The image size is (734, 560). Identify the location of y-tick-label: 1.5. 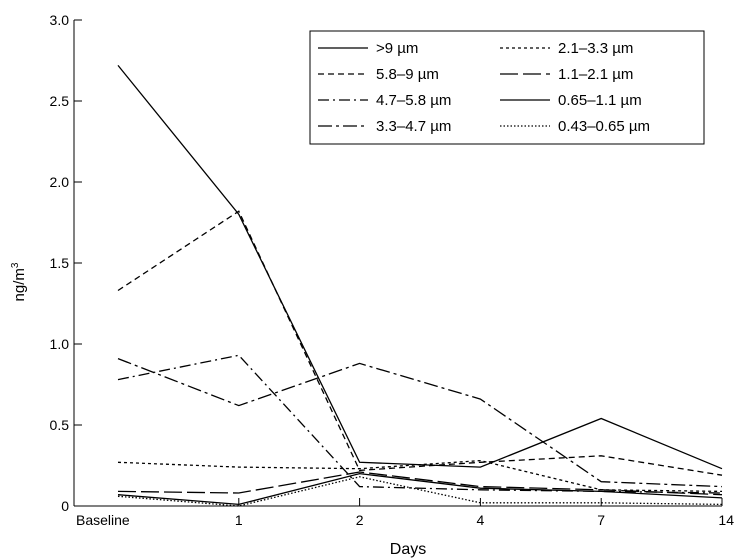
(60, 263).